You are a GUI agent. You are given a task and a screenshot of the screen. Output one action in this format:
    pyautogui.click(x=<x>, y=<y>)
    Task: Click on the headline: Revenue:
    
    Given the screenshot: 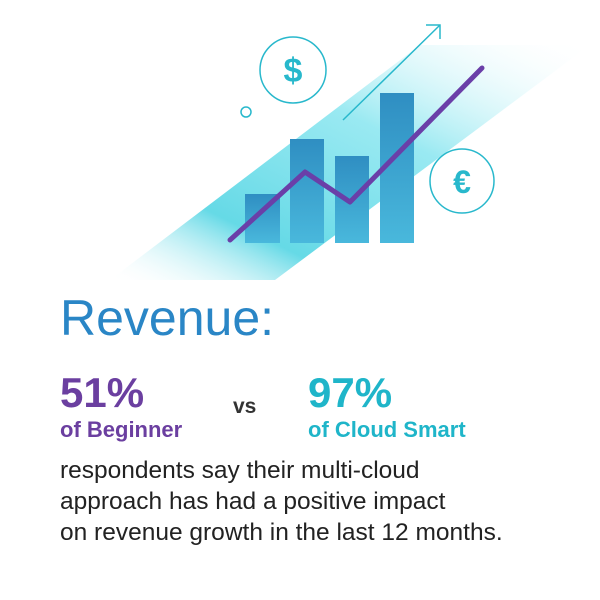 What is the action you would take?
    pyautogui.click(x=167, y=318)
    